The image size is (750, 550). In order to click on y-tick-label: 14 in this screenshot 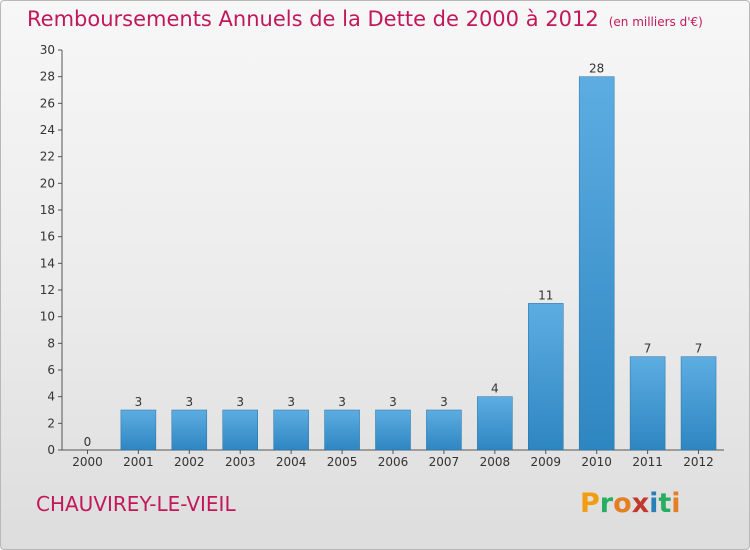, I will do `click(47, 263)`.